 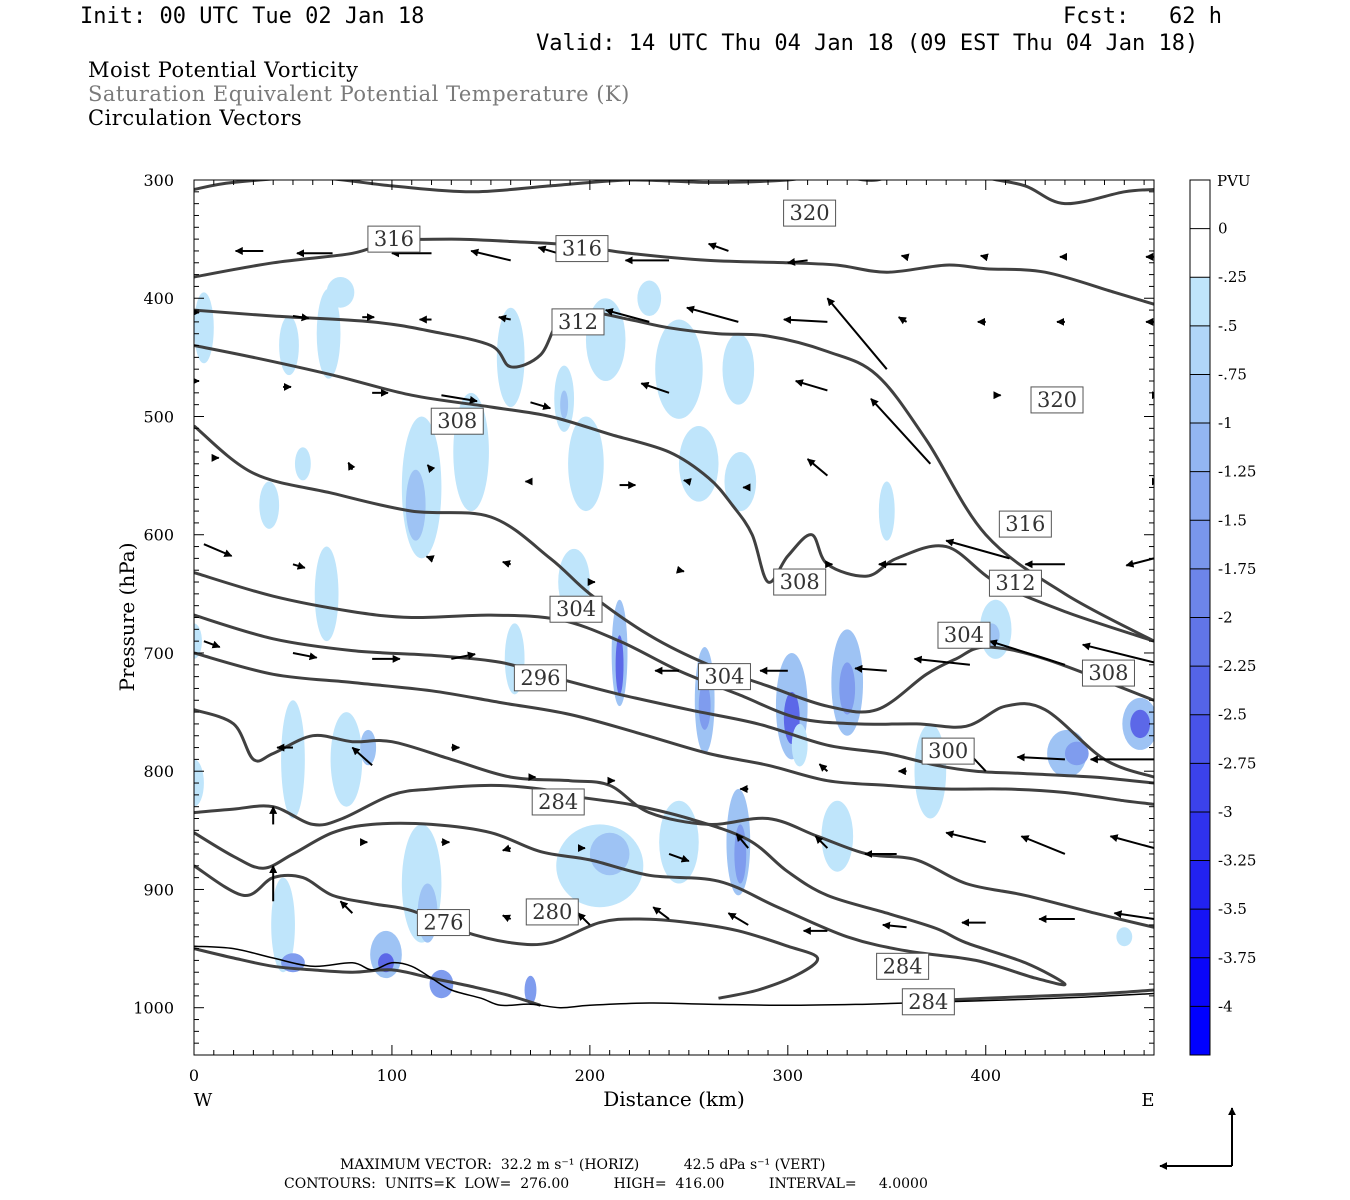 I want to click on x-tick-label: 300, so click(x=788, y=1075).